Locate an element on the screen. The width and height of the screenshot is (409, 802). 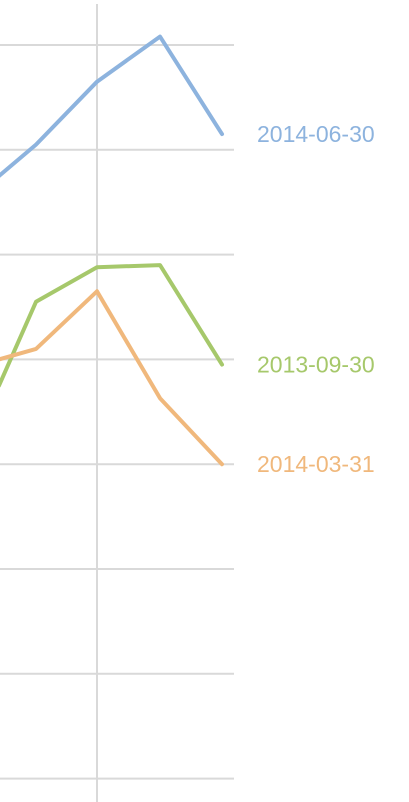
series-label-0: 2014-06-30 is located at coordinates (316, 134).